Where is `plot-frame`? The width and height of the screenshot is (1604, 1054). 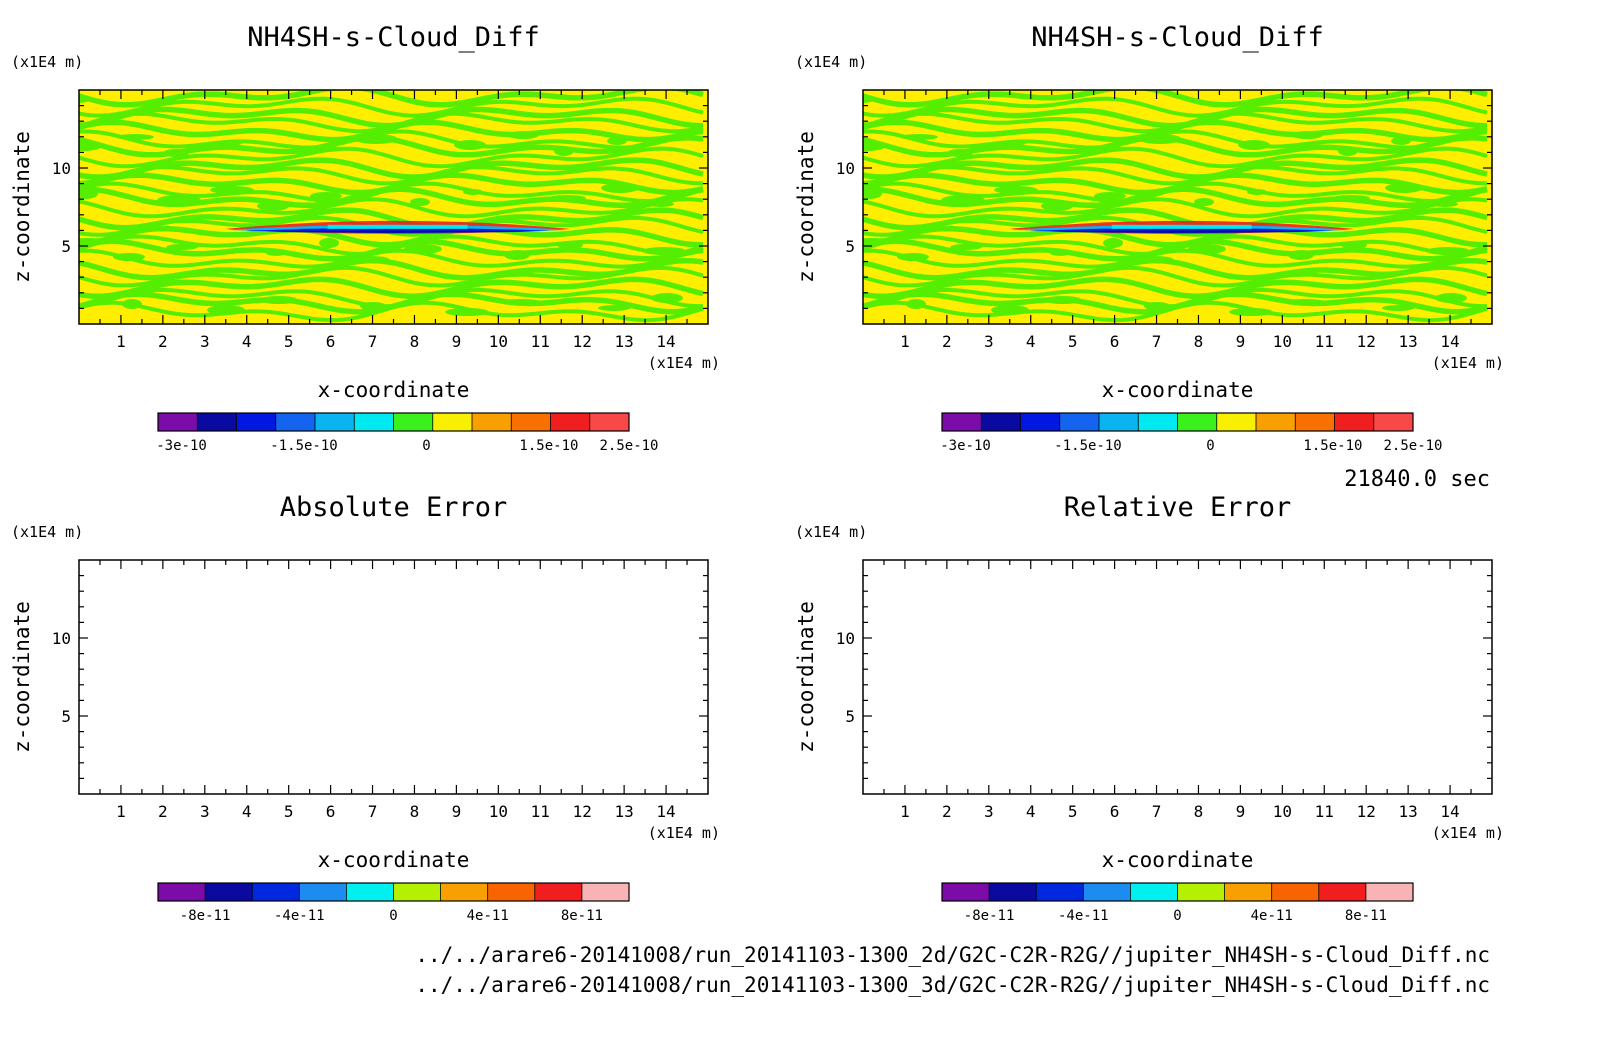
plot-frame is located at coordinates (1177, 677).